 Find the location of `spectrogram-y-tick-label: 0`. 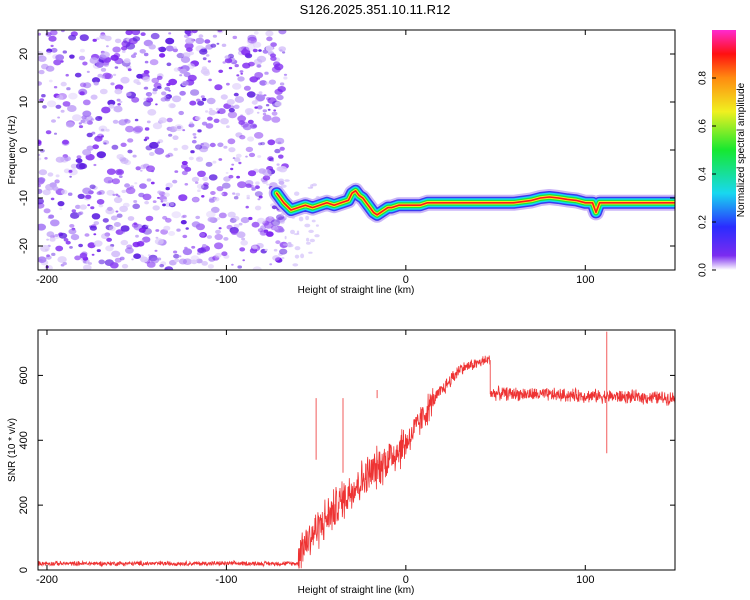

spectrogram-y-tick-label: 0 is located at coordinates (24, 150).